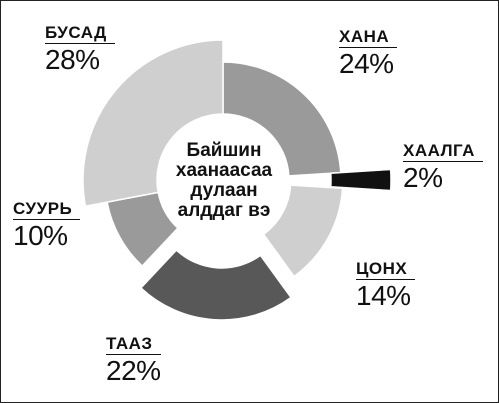  I want to click on slice-percent: 22%, so click(133, 370).